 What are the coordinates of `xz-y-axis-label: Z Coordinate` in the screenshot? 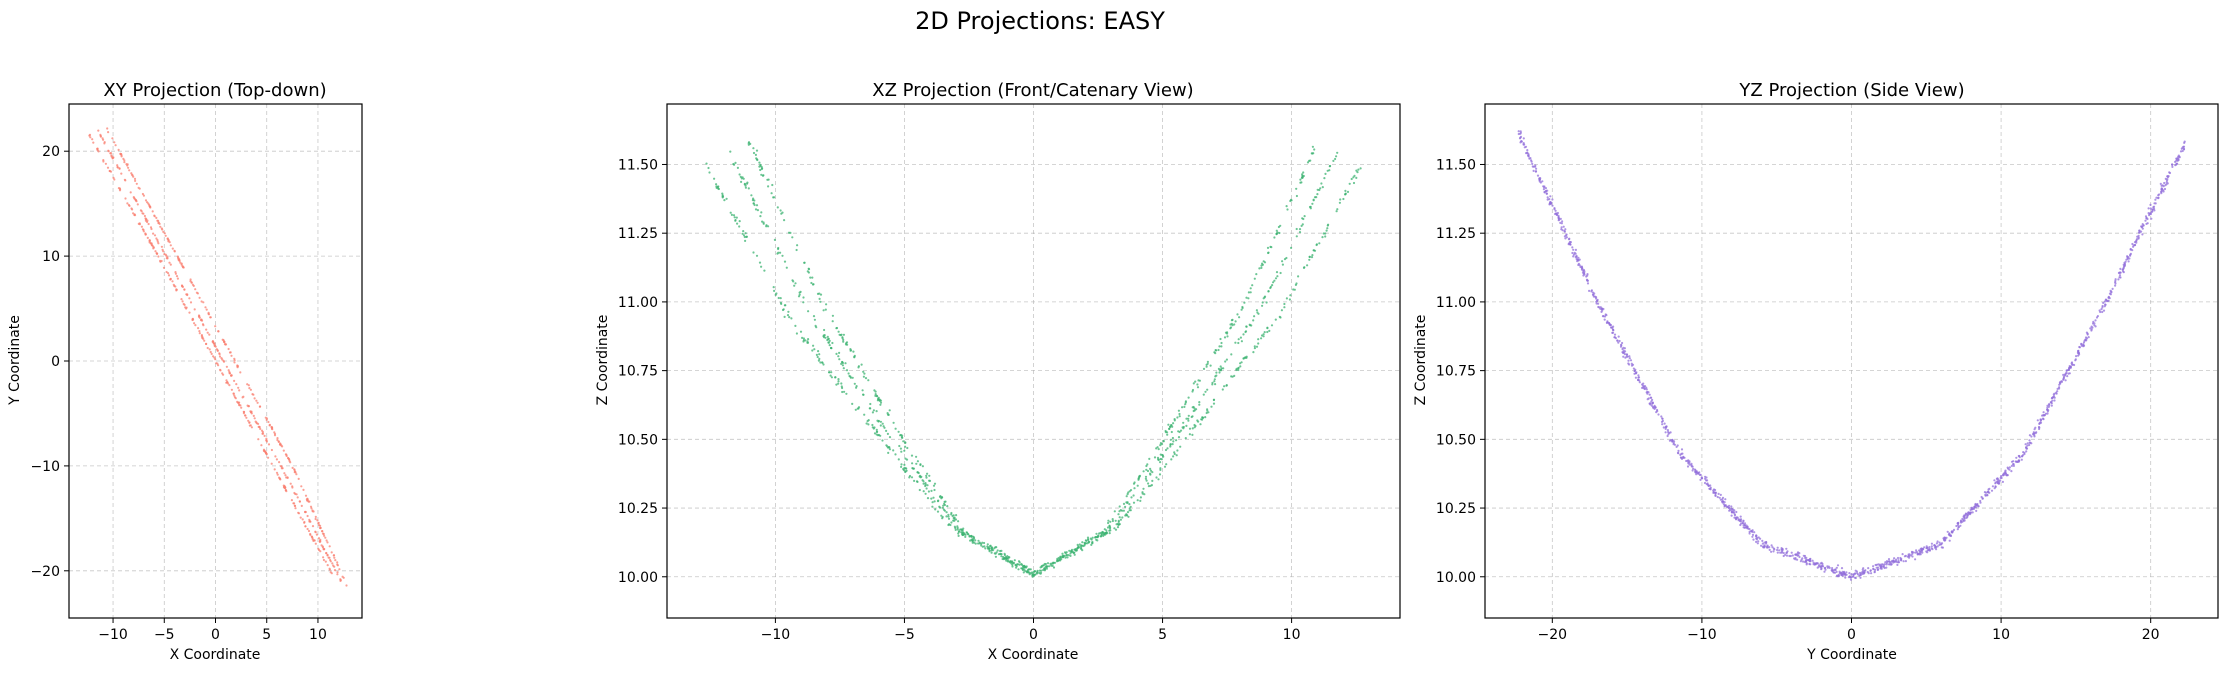 It's located at (603, 360).